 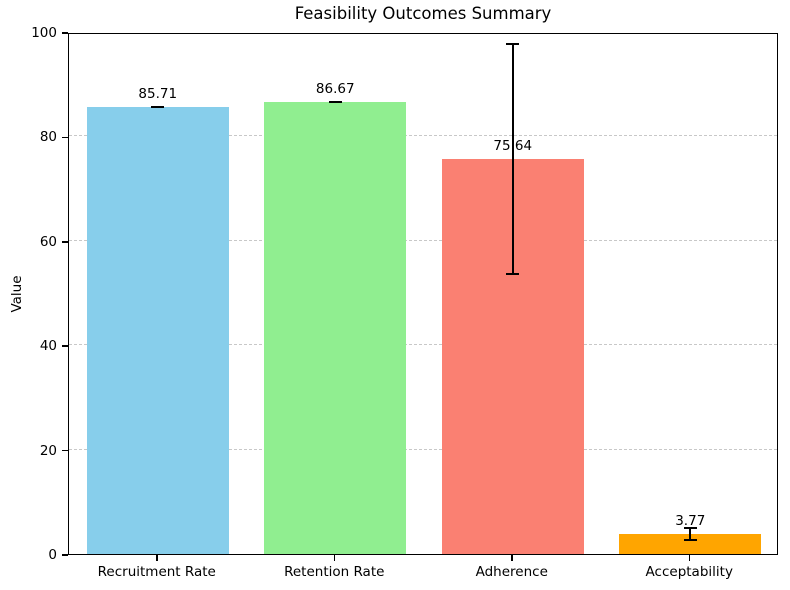 I want to click on x-tick-mark-retention-rate, so click(x=334, y=558).